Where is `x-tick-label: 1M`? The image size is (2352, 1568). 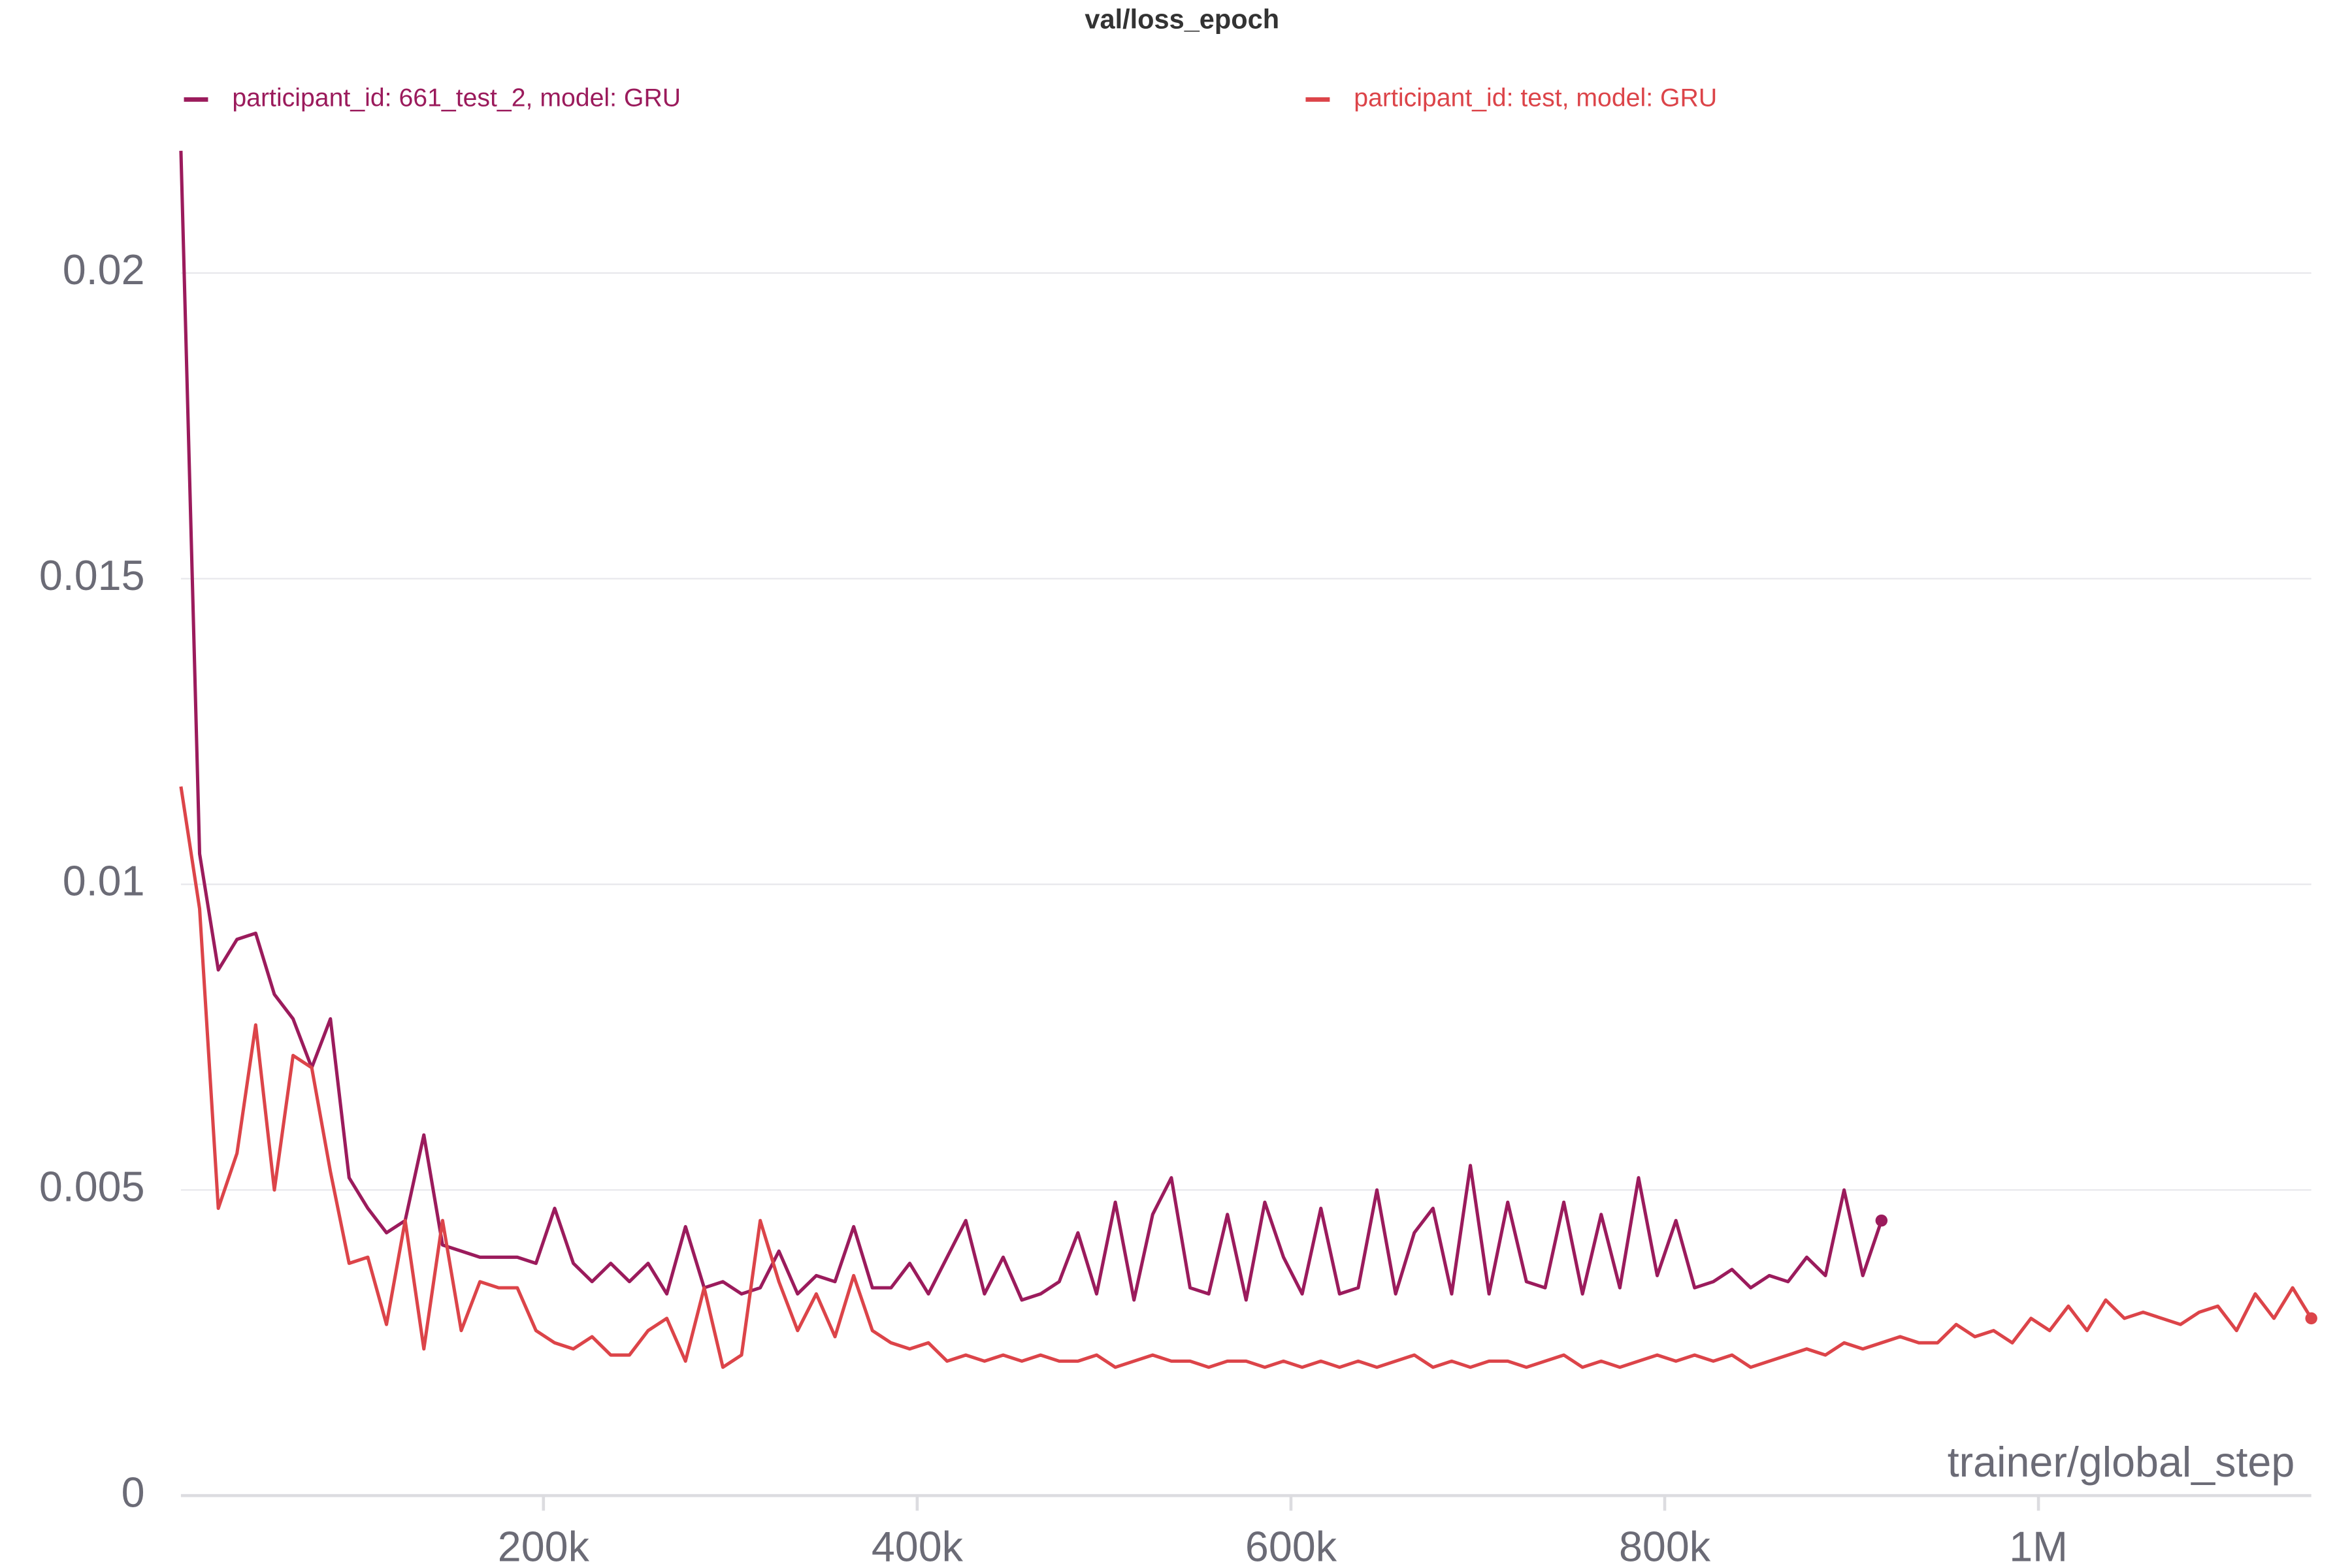 x-tick-label: 1M is located at coordinates (2038, 1545).